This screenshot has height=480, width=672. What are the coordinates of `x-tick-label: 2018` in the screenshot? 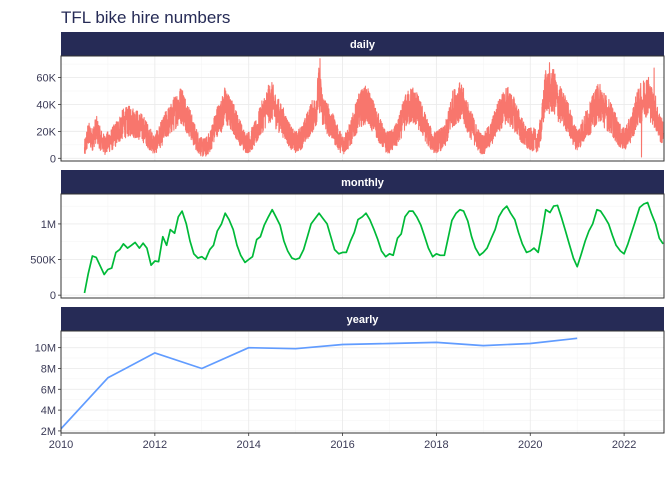 It's located at (436, 445).